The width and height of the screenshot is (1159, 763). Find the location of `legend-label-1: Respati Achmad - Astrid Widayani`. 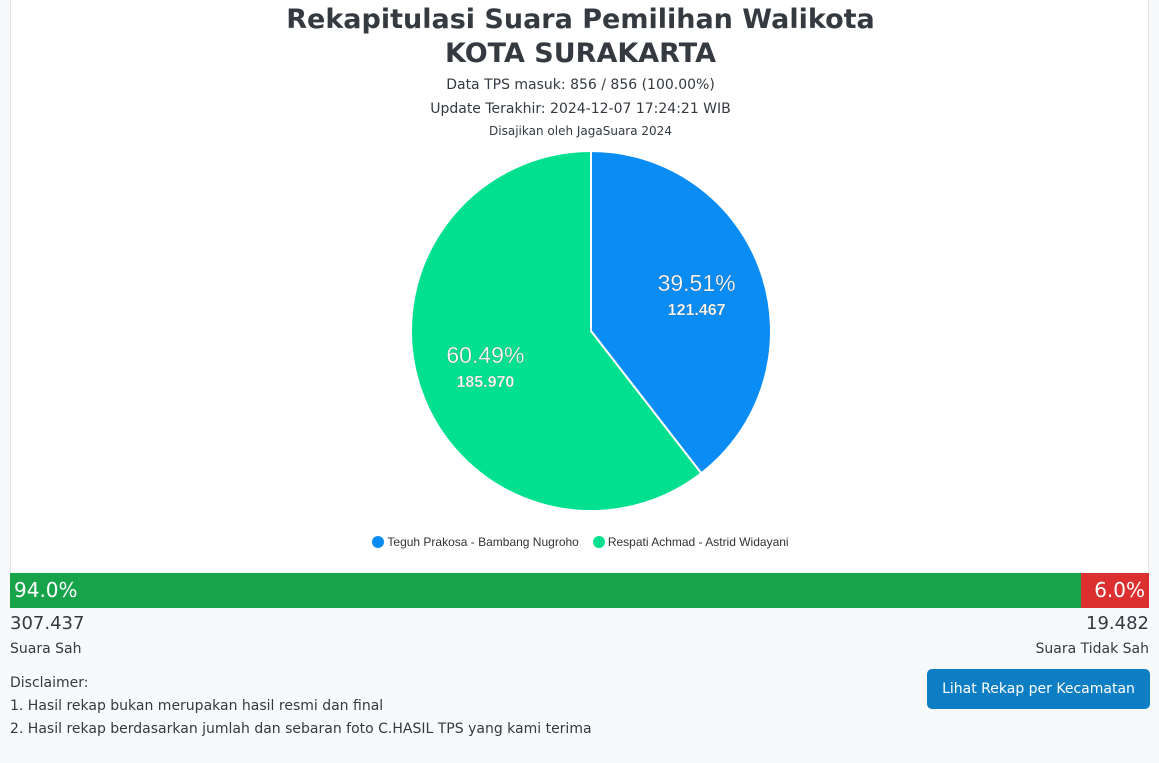

legend-label-1: Respati Achmad - Astrid Widayani is located at coordinates (698, 542).